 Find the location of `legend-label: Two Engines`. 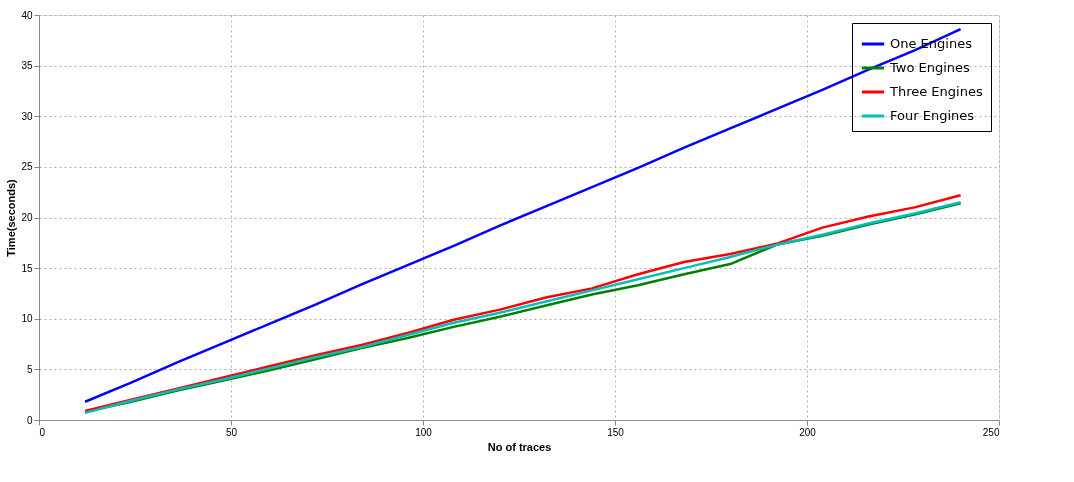

legend-label: Two Engines is located at coordinates (930, 67).